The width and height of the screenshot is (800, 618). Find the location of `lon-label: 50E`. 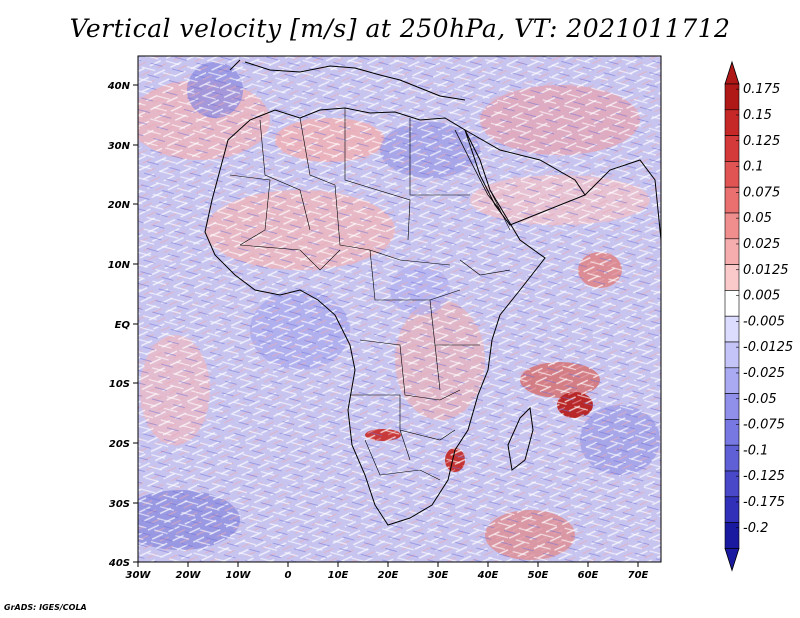

lon-label: 50E is located at coordinates (538, 575).